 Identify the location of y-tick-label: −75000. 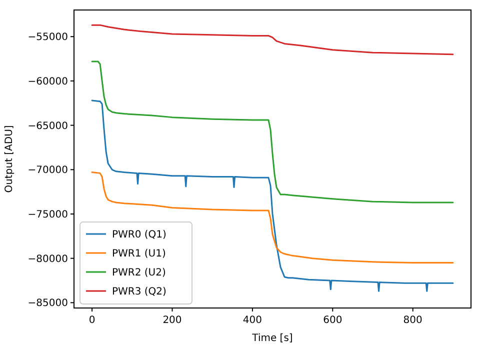
(48, 214).